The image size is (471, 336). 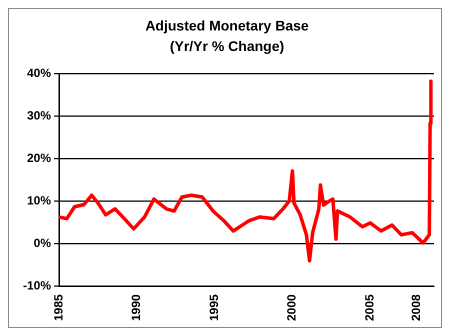 What do you see at coordinates (416, 308) in the screenshot?
I see `x-tick-label: 2008` at bounding box center [416, 308].